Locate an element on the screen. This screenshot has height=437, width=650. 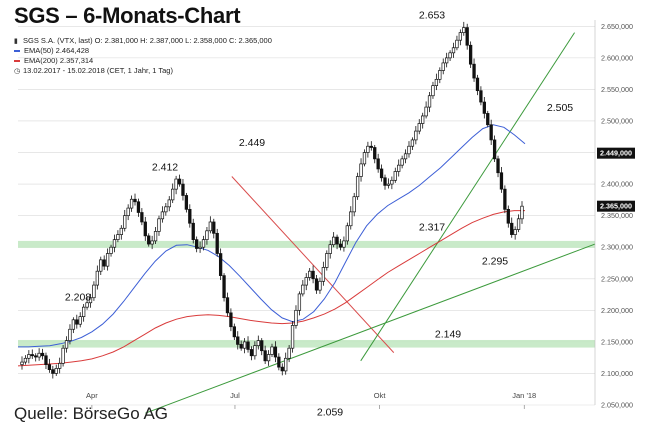
ema50-swatch is located at coordinates (17, 51).